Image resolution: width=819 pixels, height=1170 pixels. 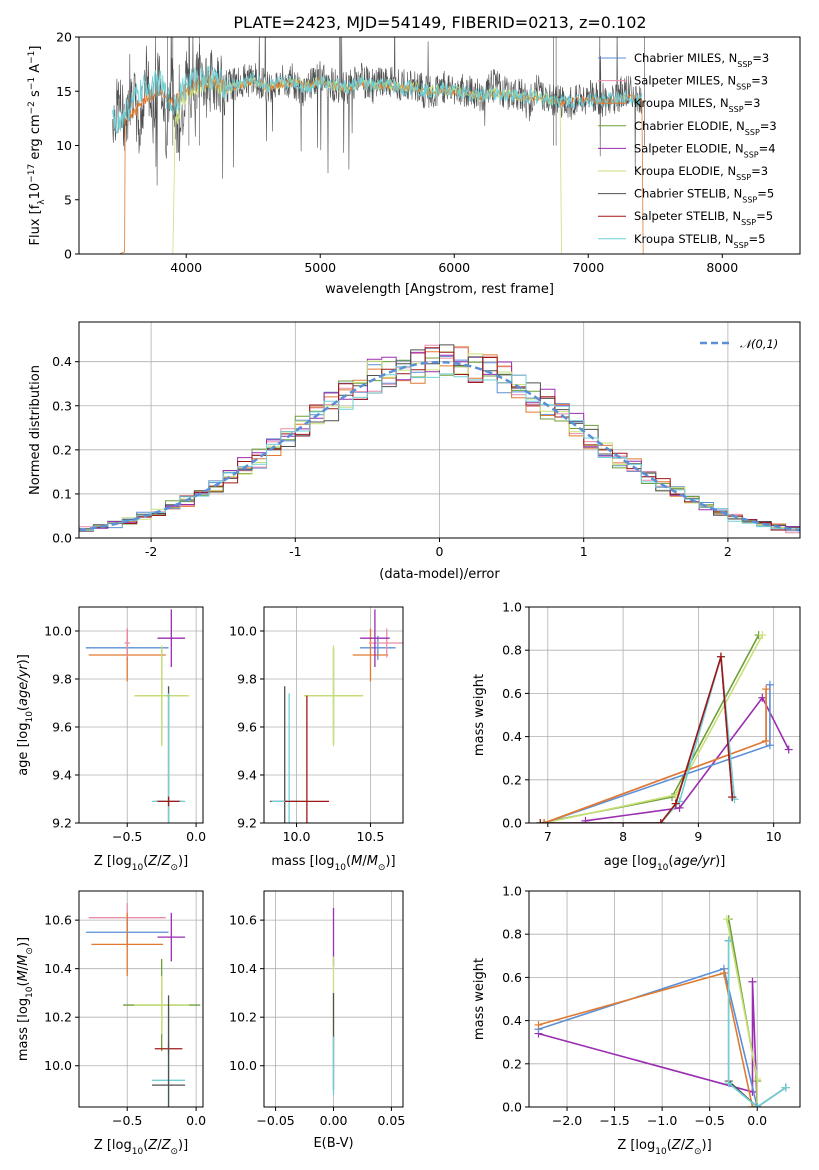 What do you see at coordinates (333, 863) in the screenshot?
I see `x-axis-label: mass [log10(M/M⊙)]` at bounding box center [333, 863].